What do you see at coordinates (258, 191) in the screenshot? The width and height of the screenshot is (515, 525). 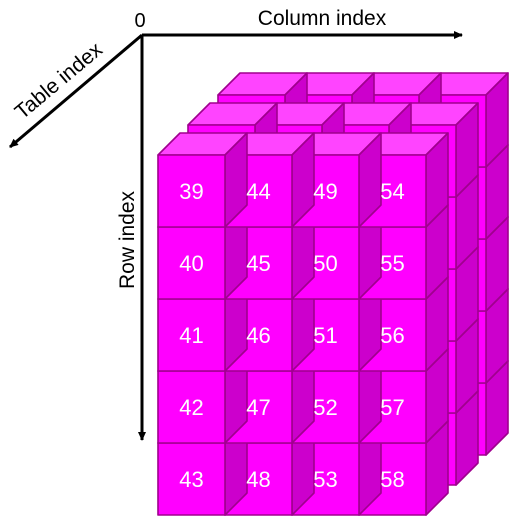 I see `cell-value: 44` at bounding box center [258, 191].